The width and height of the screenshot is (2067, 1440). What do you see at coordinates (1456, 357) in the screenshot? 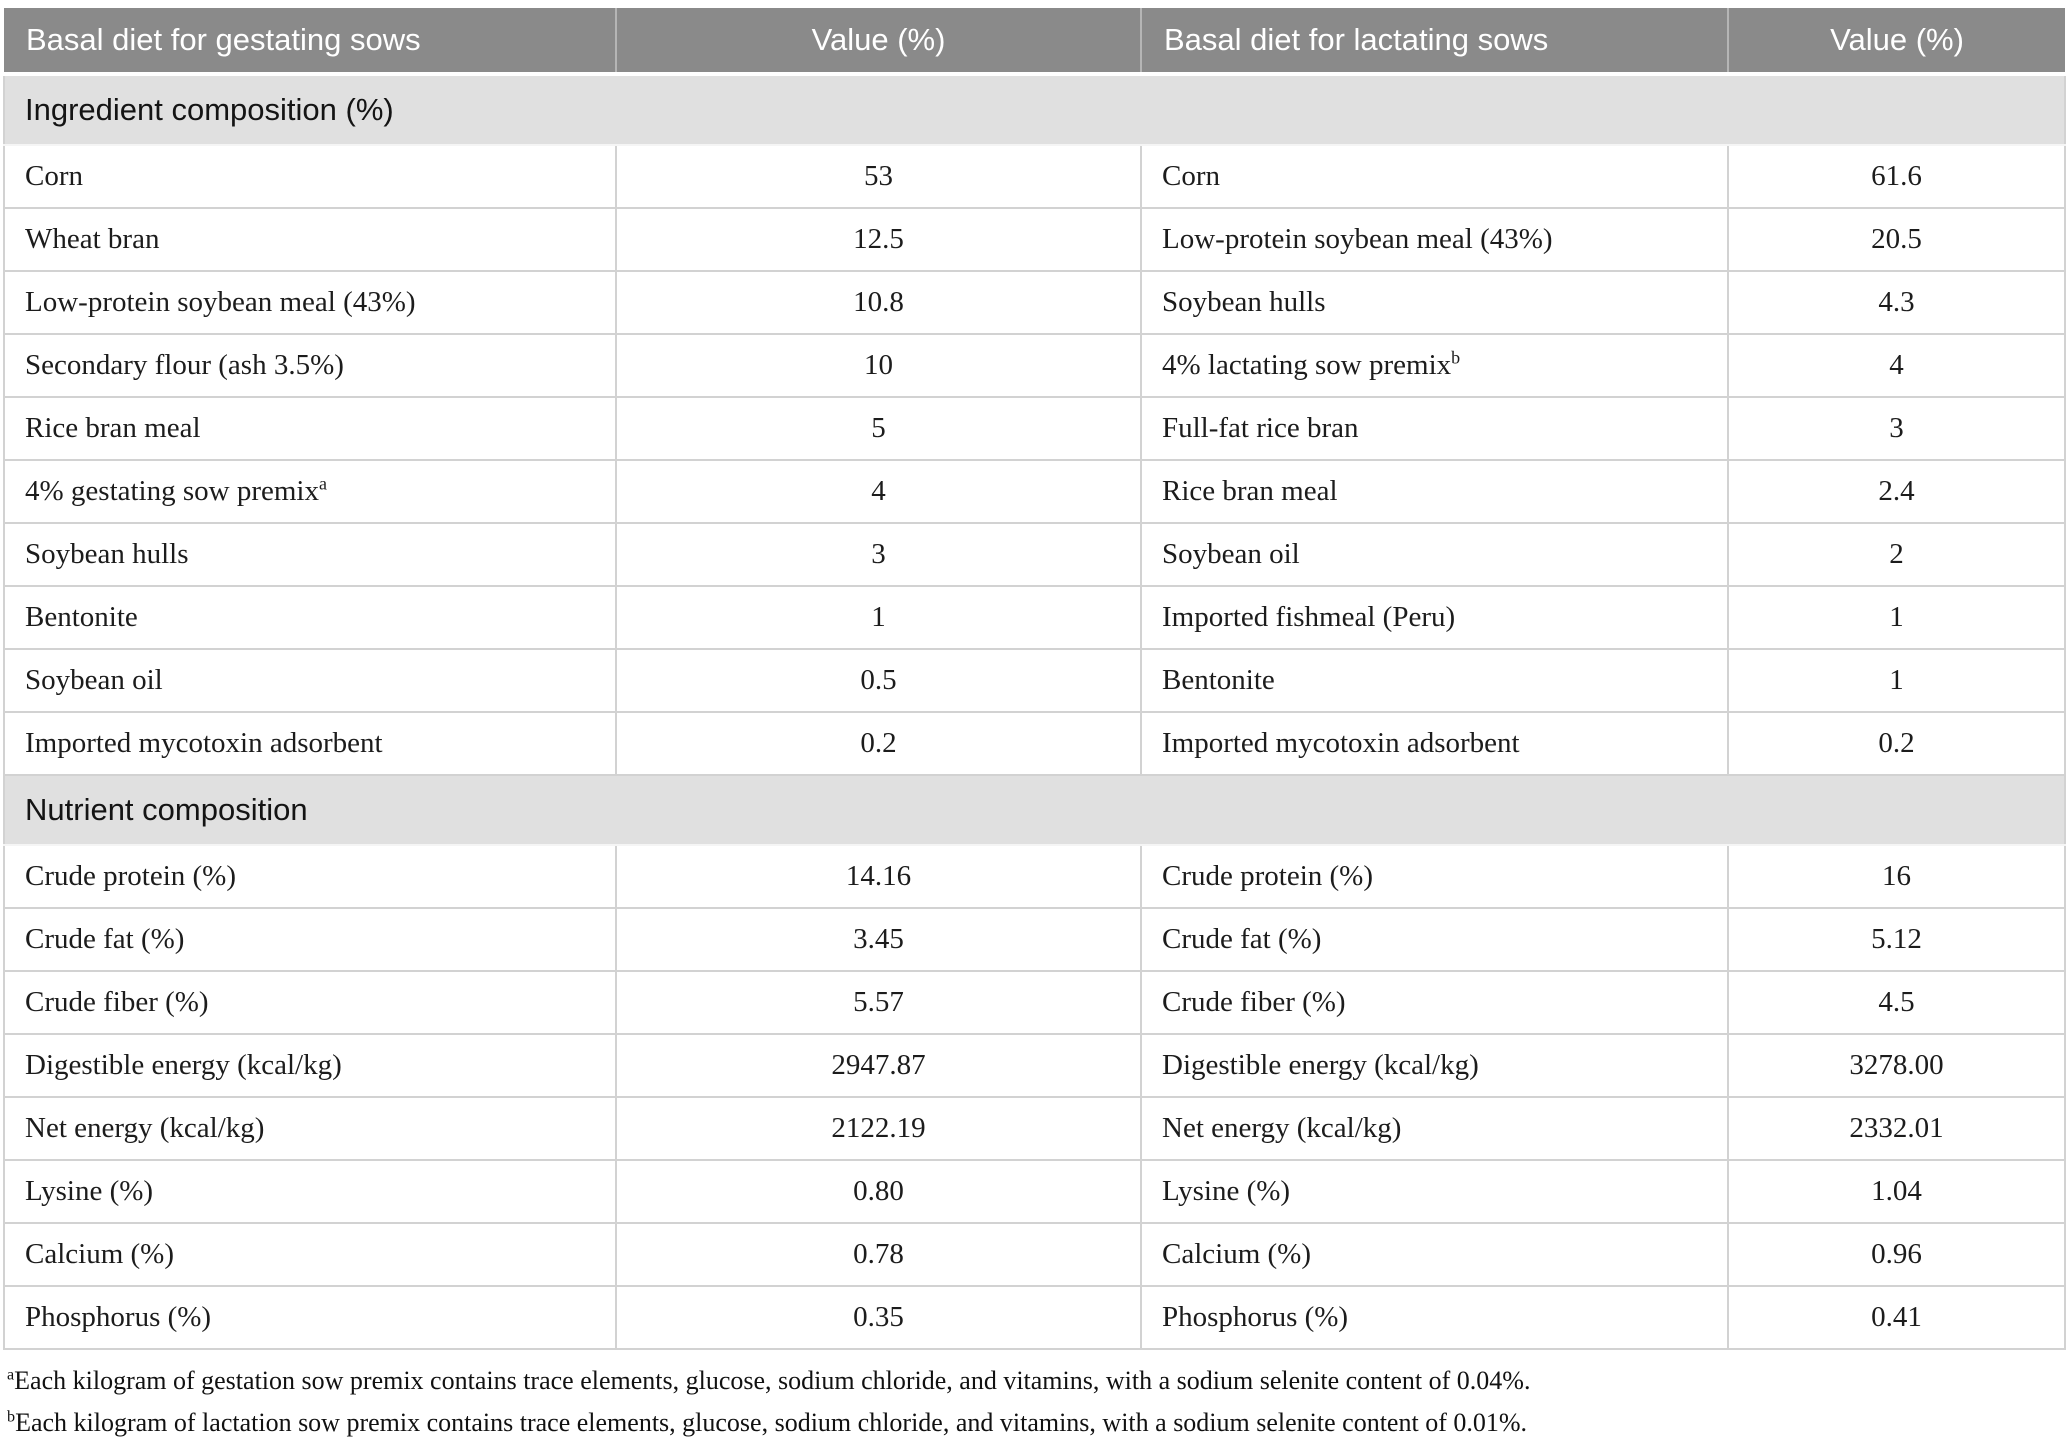
I see `superscript-marker: b` at bounding box center [1456, 357].